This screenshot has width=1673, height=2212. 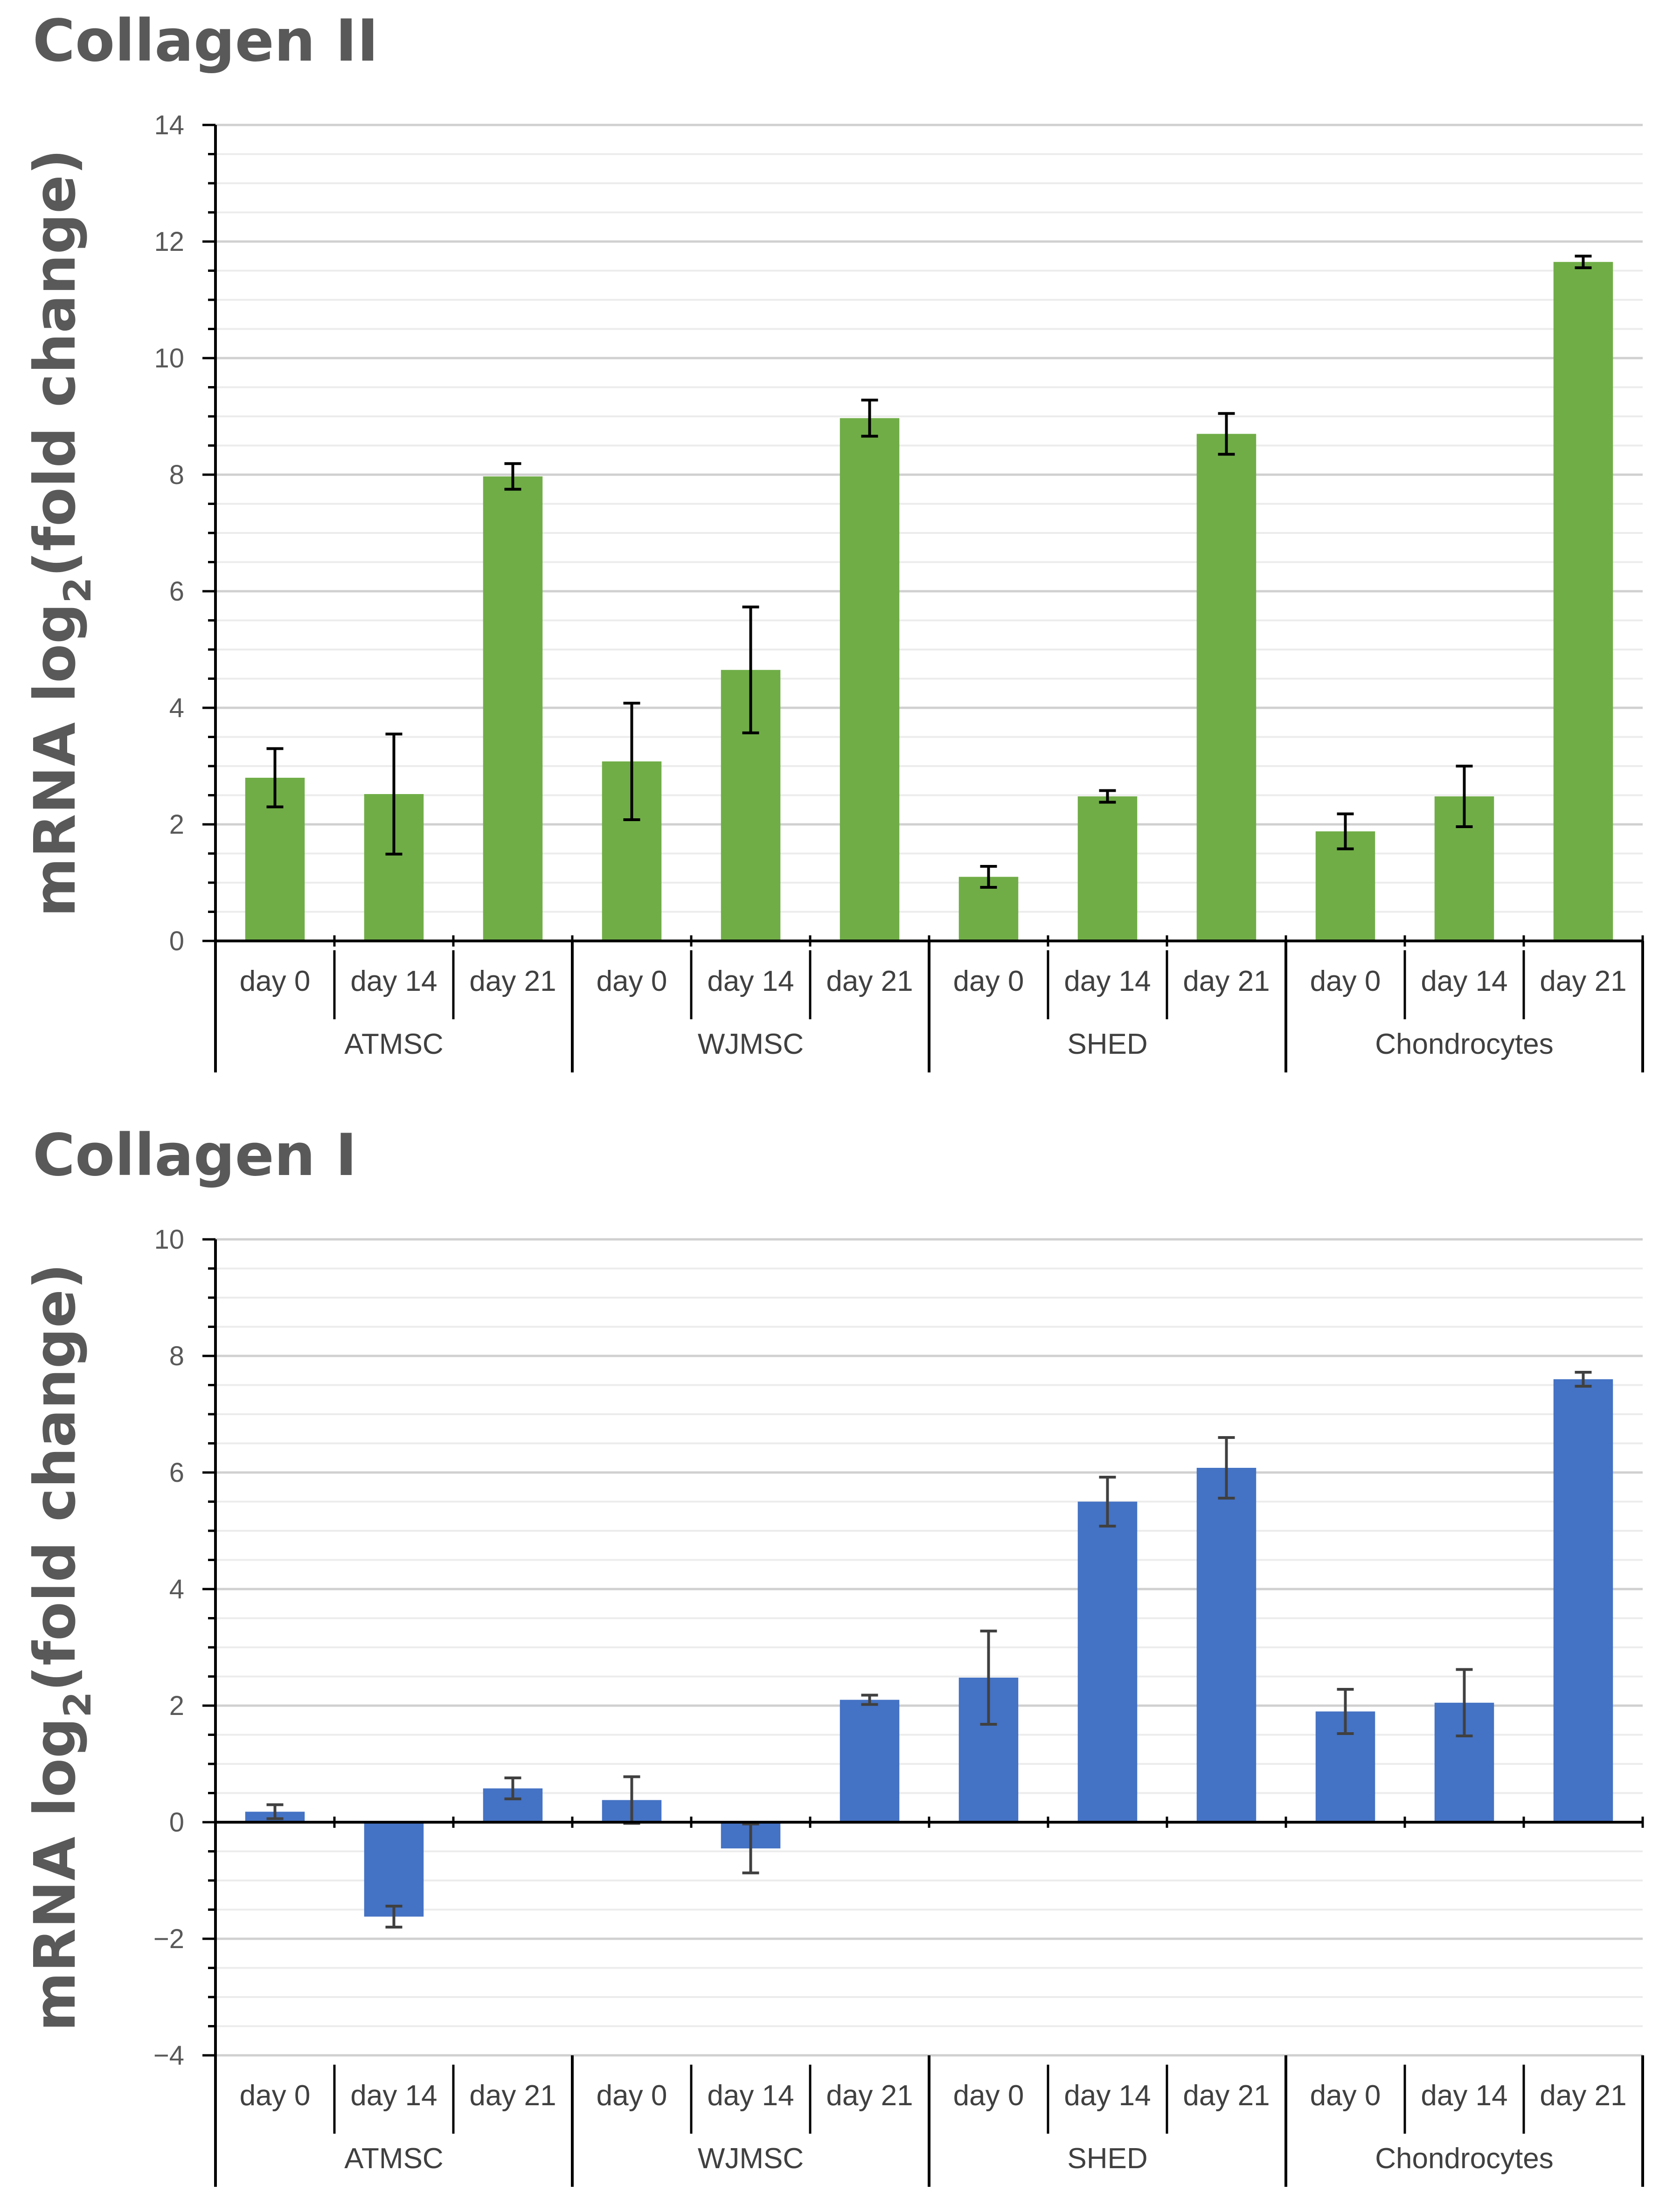 I want to click on chart-title: Collagen I, so click(x=195, y=1155).